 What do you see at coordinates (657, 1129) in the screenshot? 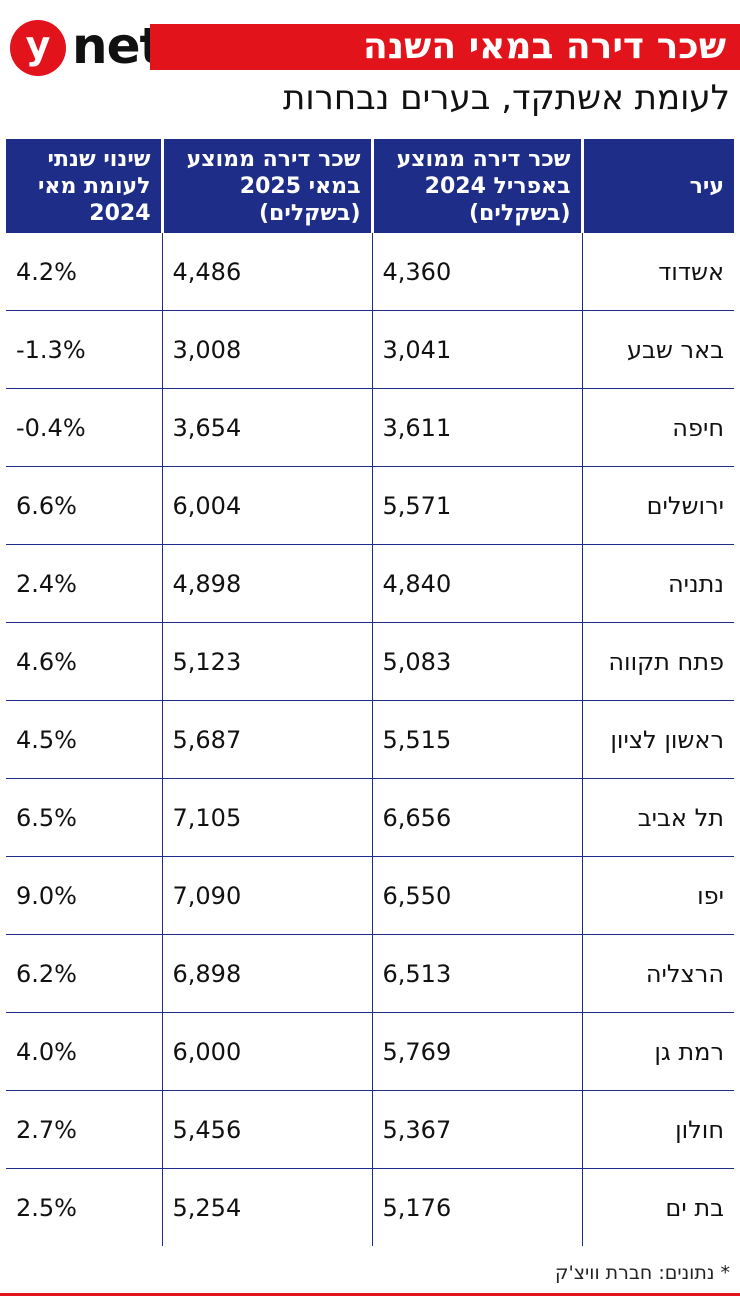
I see `cell-city: חולון` at bounding box center [657, 1129].